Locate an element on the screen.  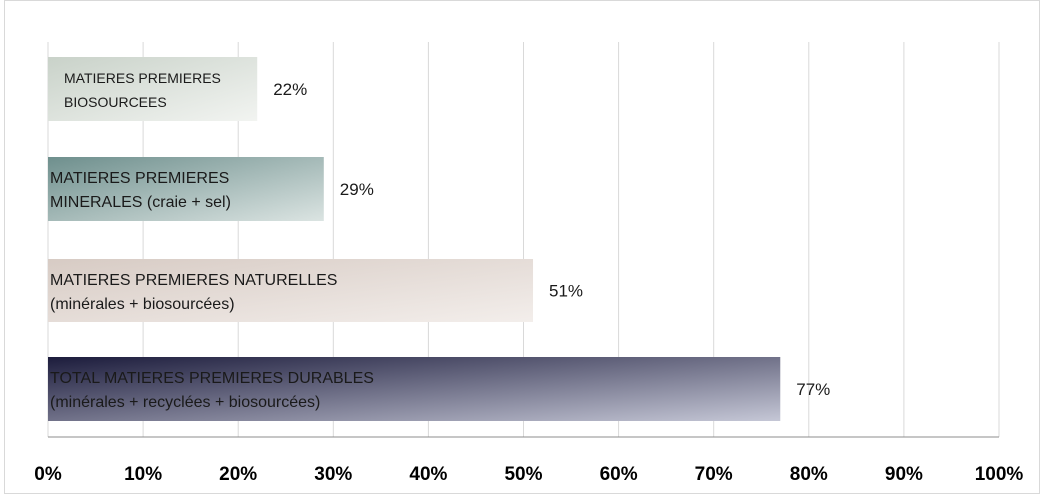
bar-category-label: MATIERES PREMIERES NATURELLES is located at coordinates (193, 280).